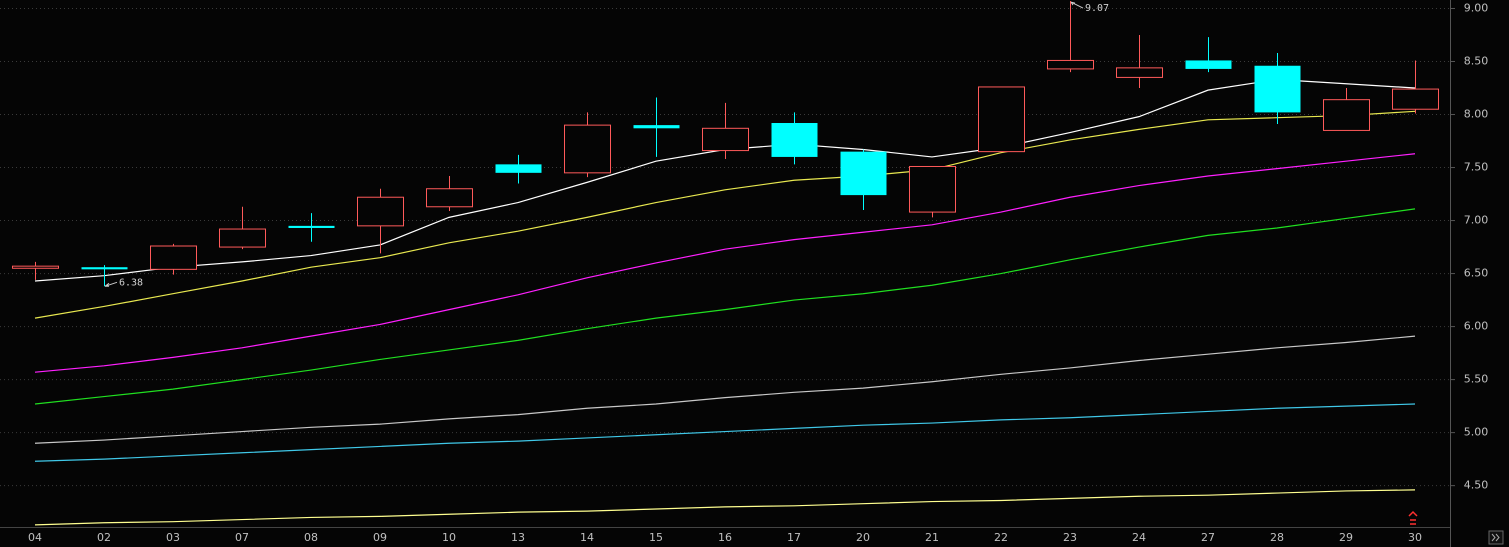  Describe the element at coordinates (932, 537) in the screenshot. I see `x-tick-label: 21` at that location.